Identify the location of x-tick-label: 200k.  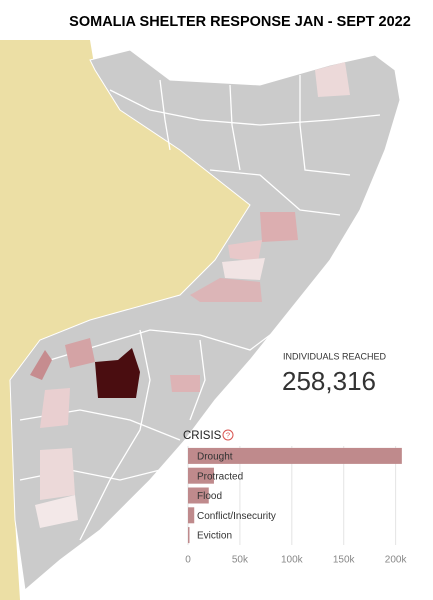
(396, 560).